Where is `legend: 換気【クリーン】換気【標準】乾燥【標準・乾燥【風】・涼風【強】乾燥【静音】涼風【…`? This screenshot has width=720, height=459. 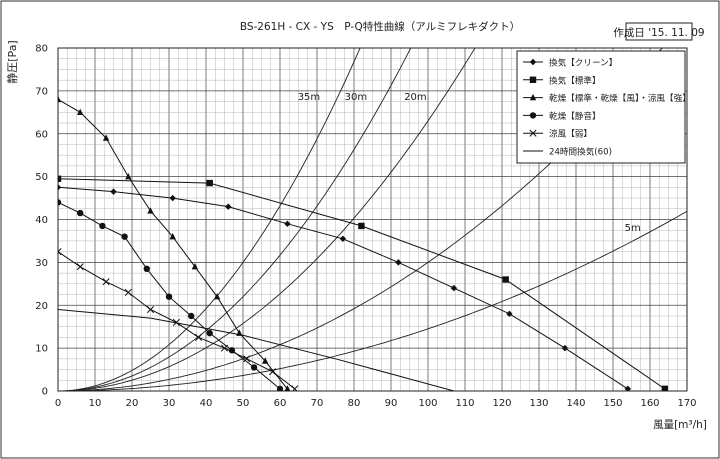 legend: 換気【クリーン】換気【標準】乾燥【標準・乾燥【風】・涼風【強】乾燥【静音】涼風【… is located at coordinates (603, 107).